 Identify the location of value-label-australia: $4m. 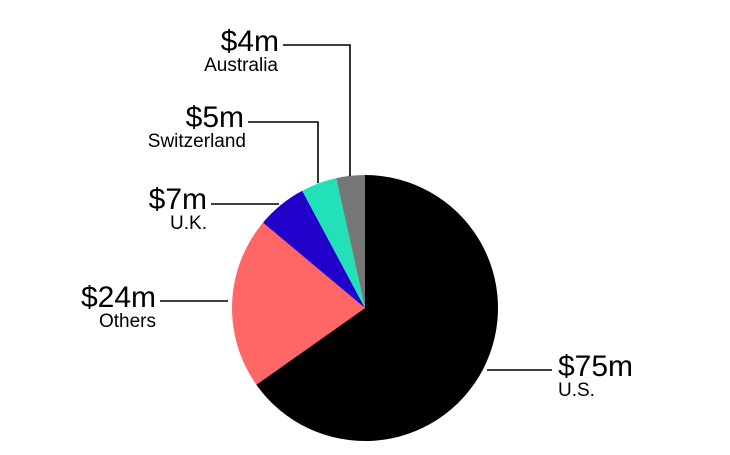
(250, 41).